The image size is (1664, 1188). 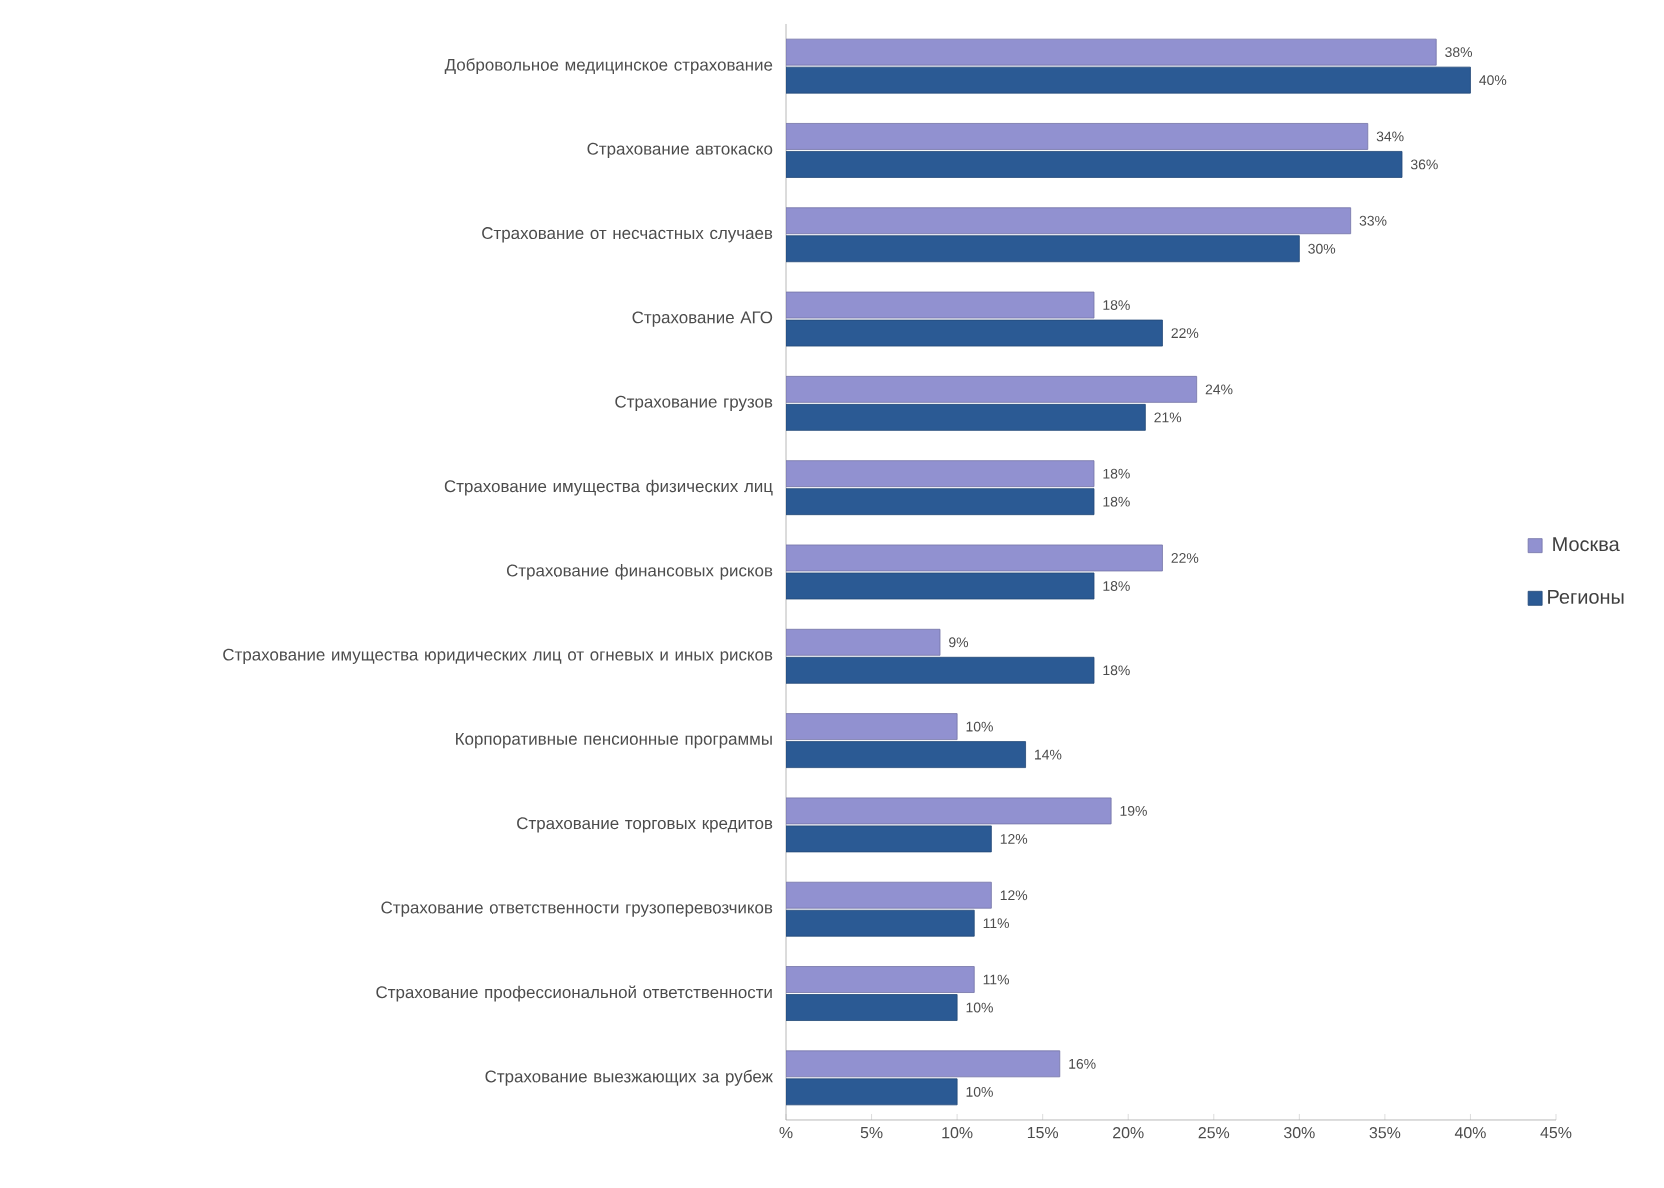 I want to click on y-tick-label: Страхование ответственности грузоперевозчиков, so click(x=577, y=909).